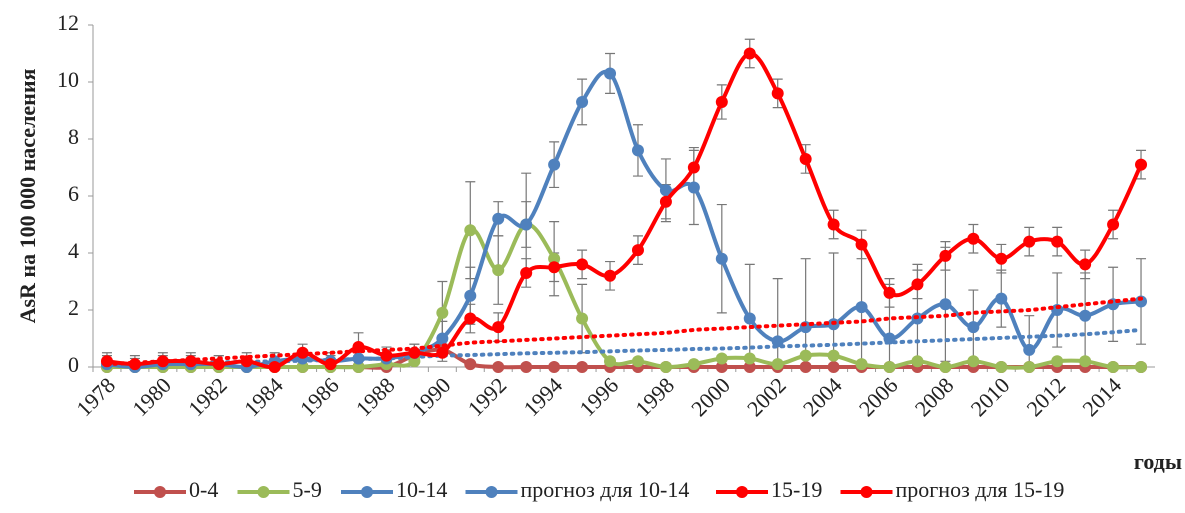  What do you see at coordinates (151, 396) in the screenshot?
I see `x-tick-label: 1980` at bounding box center [151, 396].